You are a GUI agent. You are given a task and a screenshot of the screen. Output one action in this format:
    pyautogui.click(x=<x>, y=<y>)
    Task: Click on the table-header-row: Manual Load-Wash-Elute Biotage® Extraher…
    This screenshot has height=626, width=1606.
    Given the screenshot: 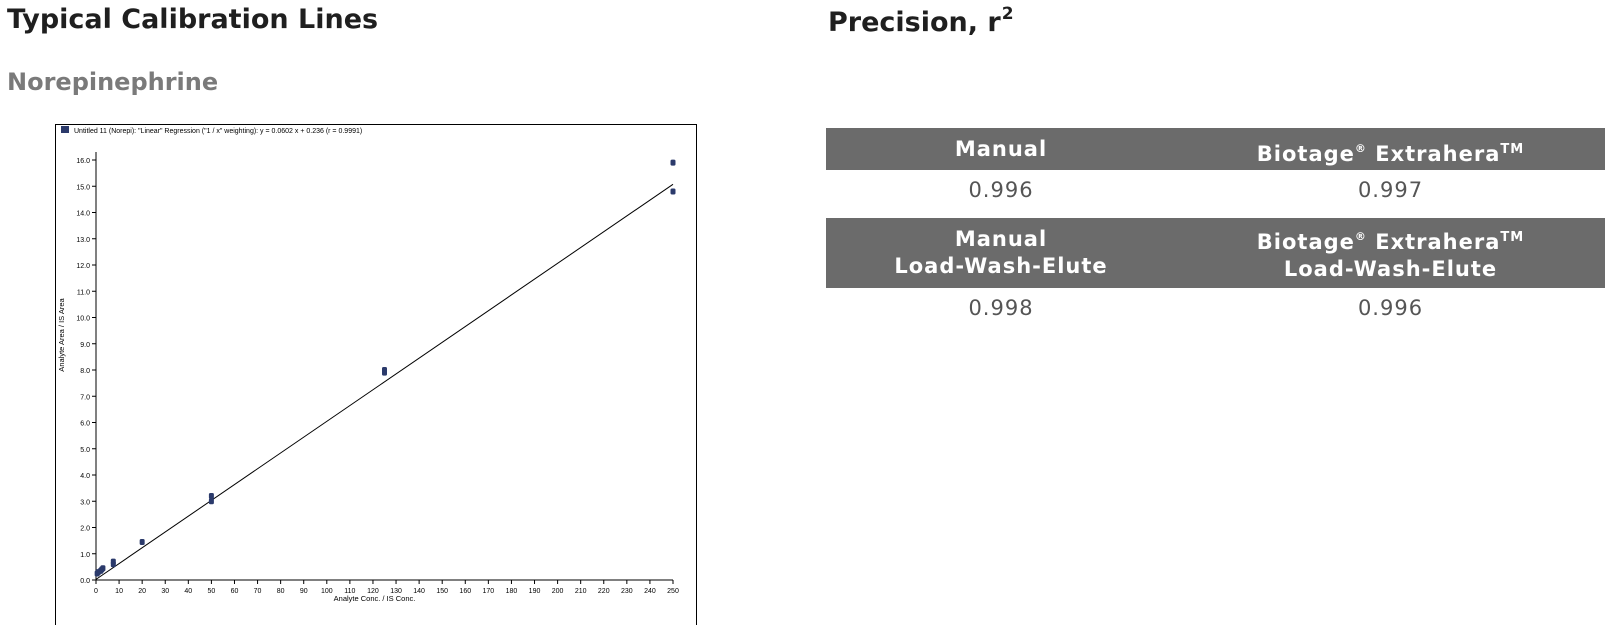 What is the action you would take?
    pyautogui.click(x=1215, y=253)
    